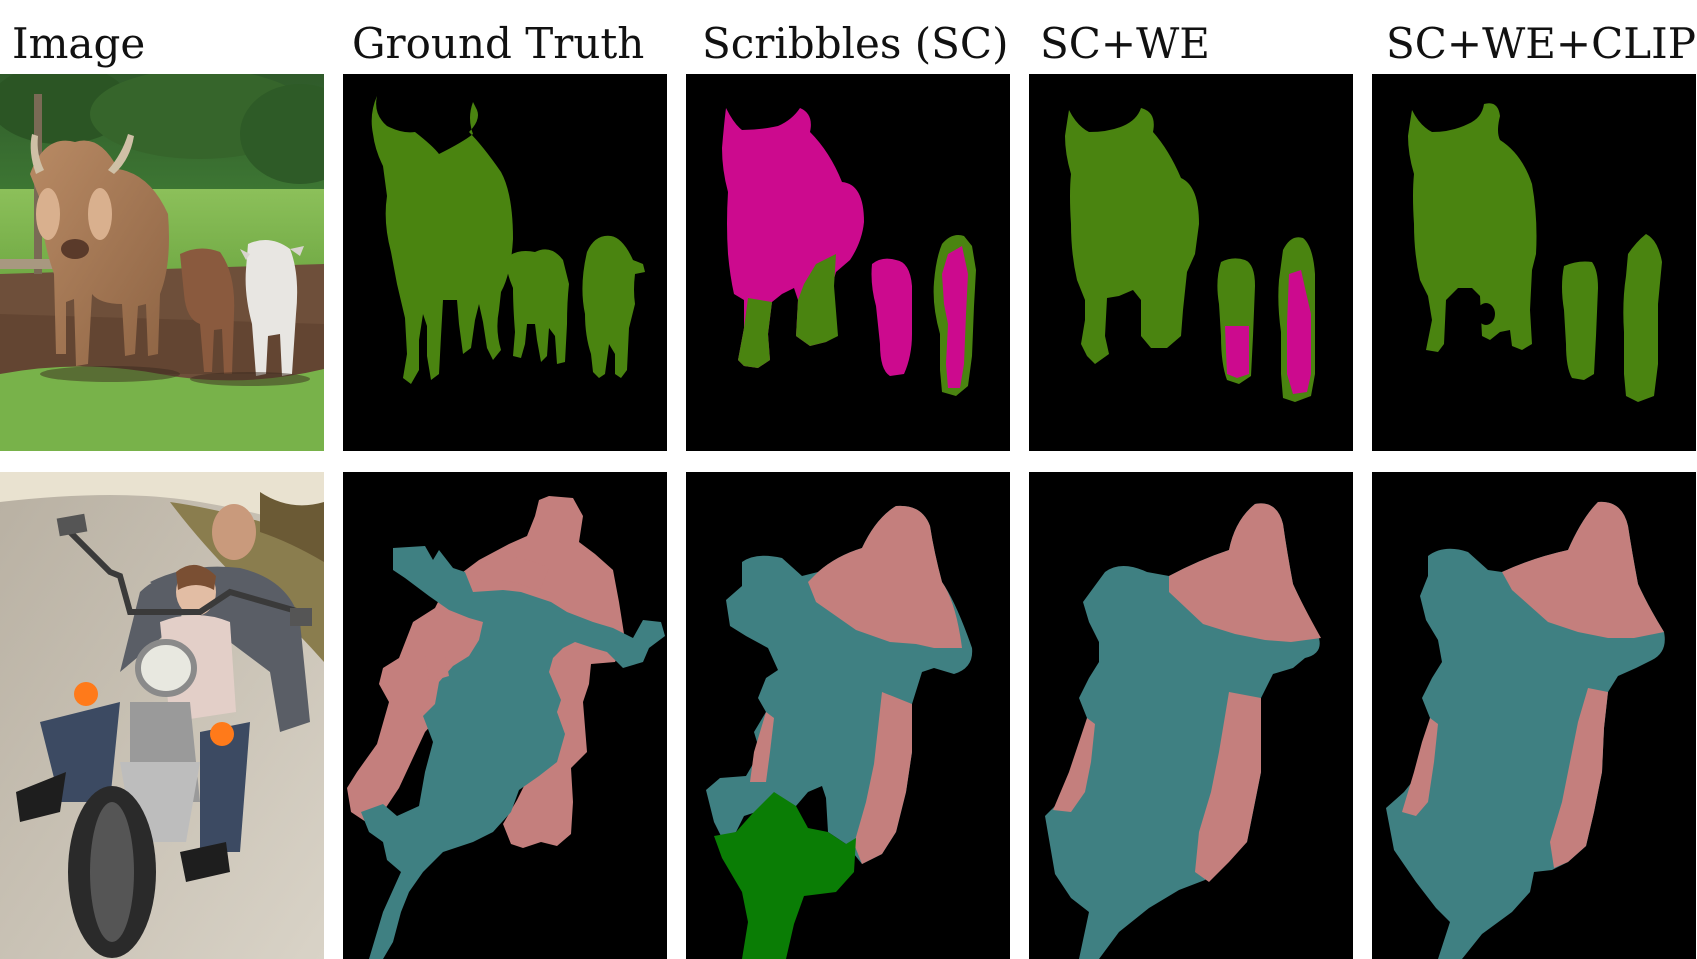  I want to click on column-title-sc-we: SC+WE, so click(1125, 43).